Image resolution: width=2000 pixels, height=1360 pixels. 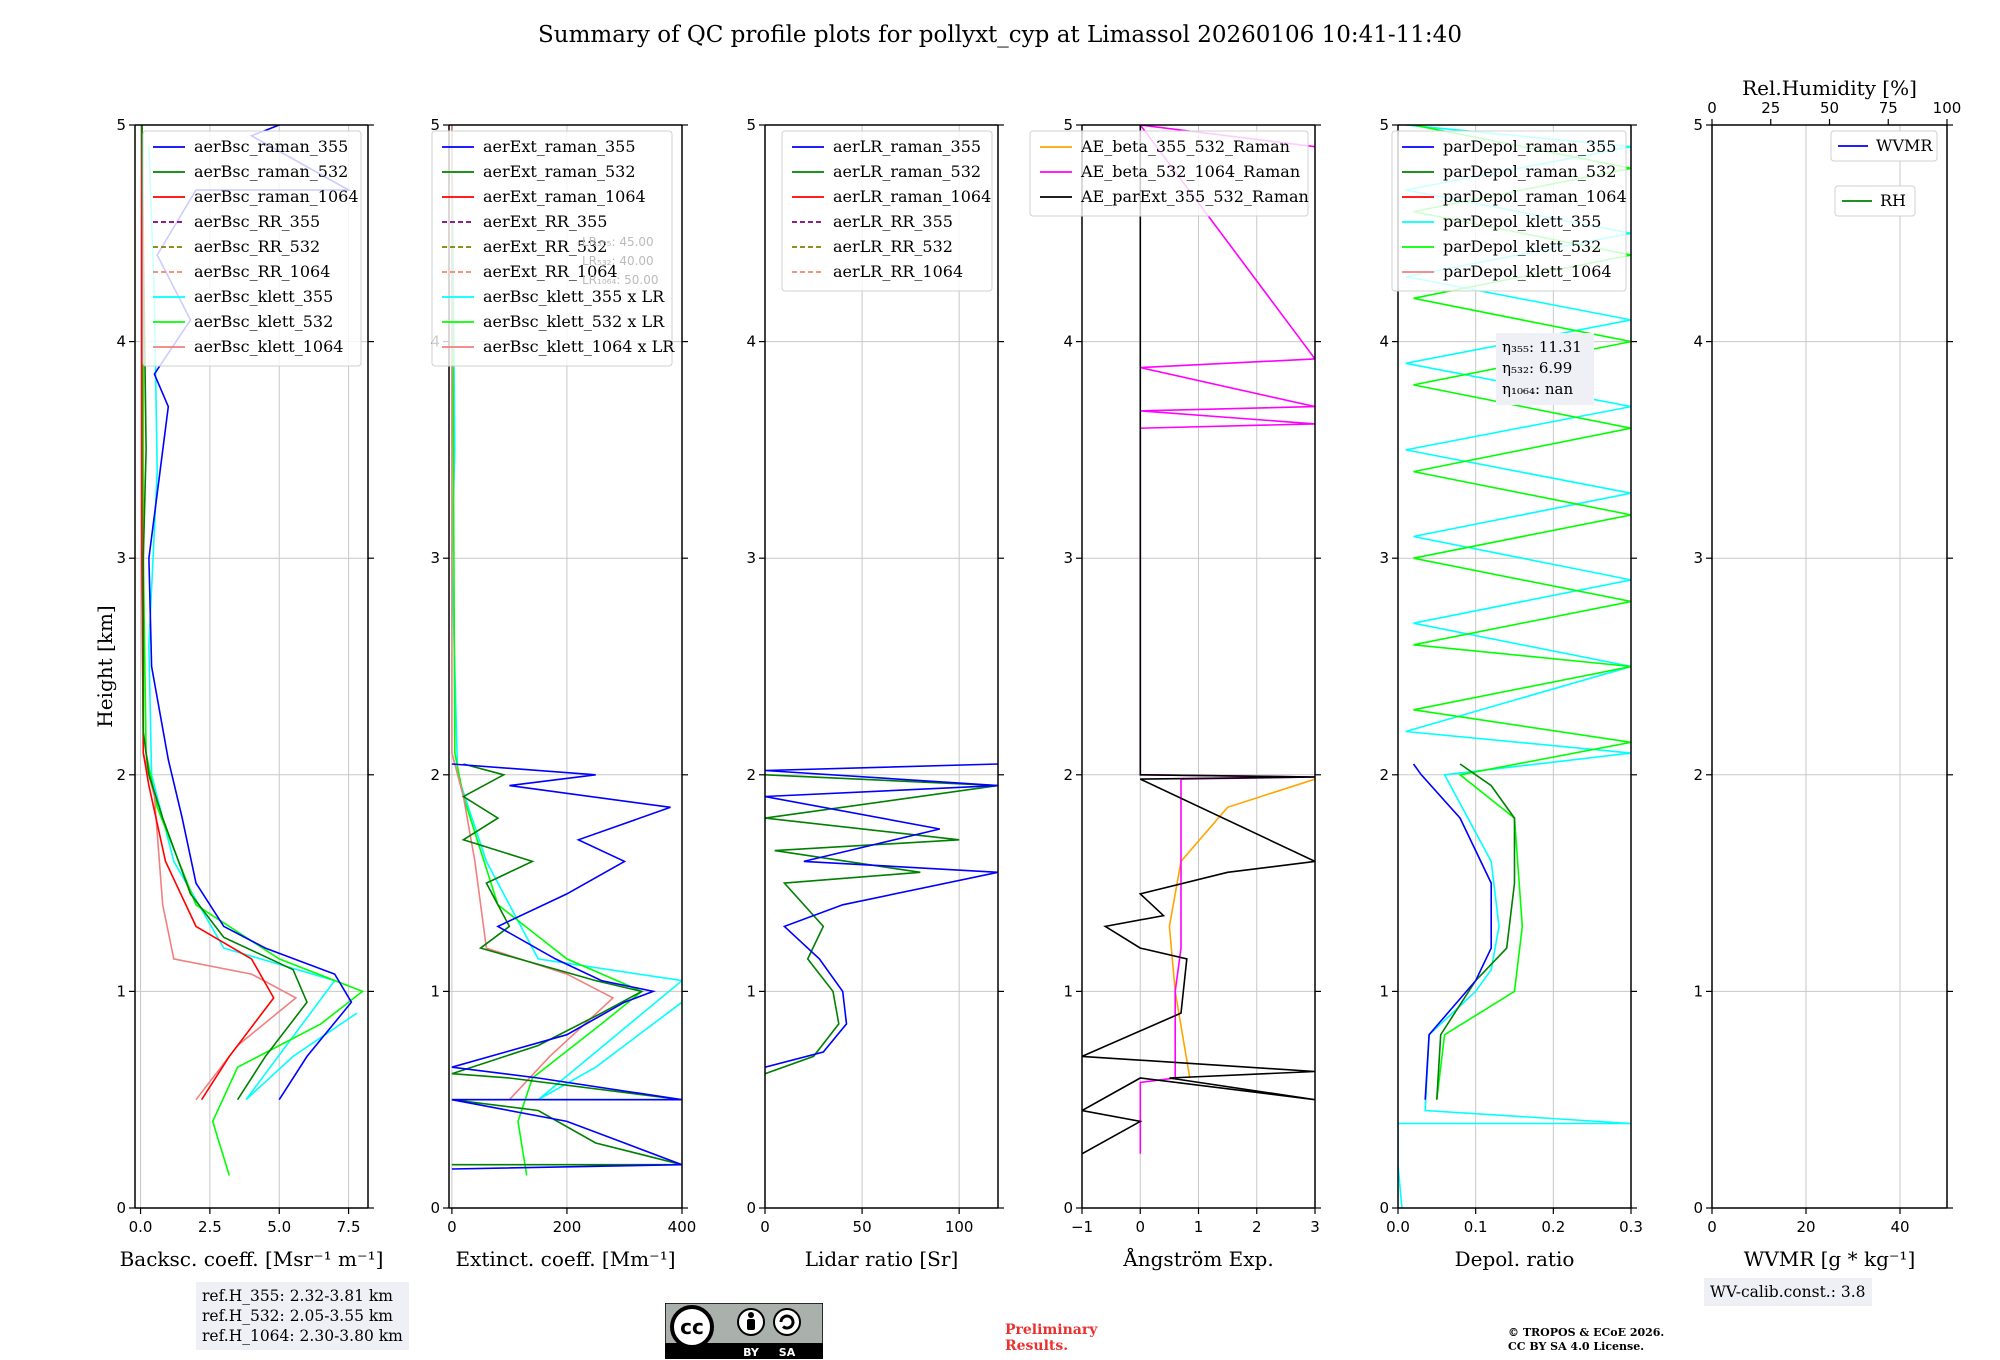 I want to click on ref-height-1064: ref.H_1064: 2.30-3.80 km, so click(x=302, y=1336).